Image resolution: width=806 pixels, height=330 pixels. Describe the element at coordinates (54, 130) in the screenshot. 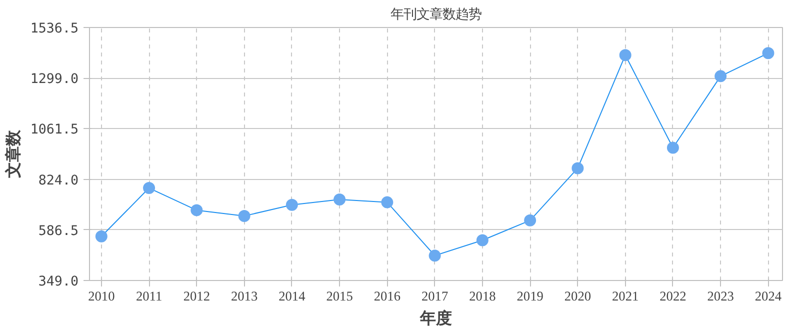

I see `y-tick-label: 1061.5` at that location.